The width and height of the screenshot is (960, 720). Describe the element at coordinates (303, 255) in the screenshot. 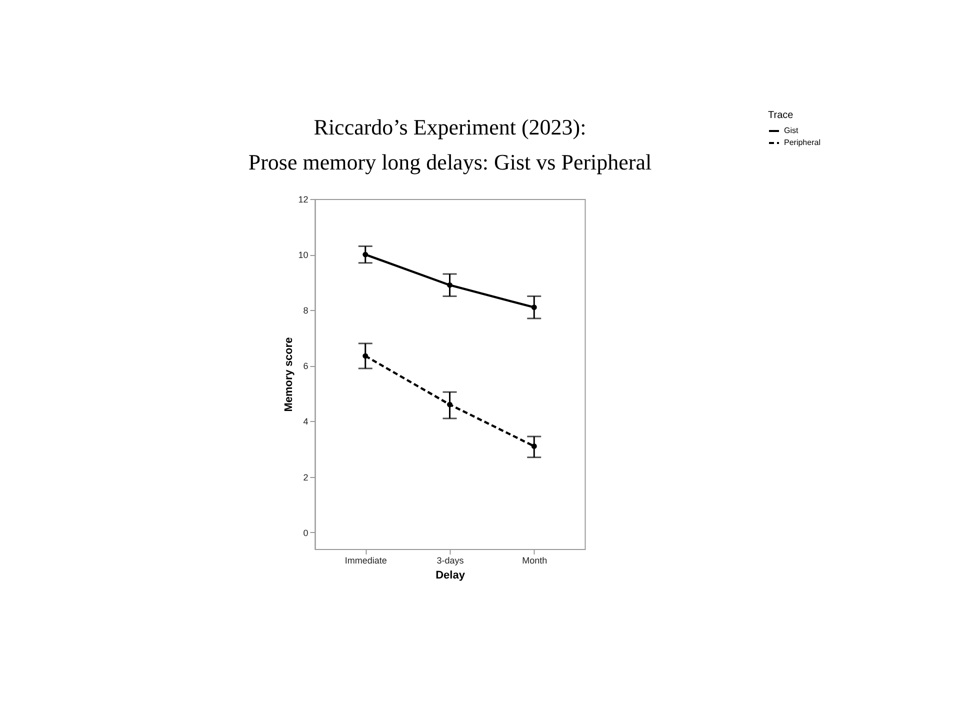

I see `y-tick-label: 10` at that location.